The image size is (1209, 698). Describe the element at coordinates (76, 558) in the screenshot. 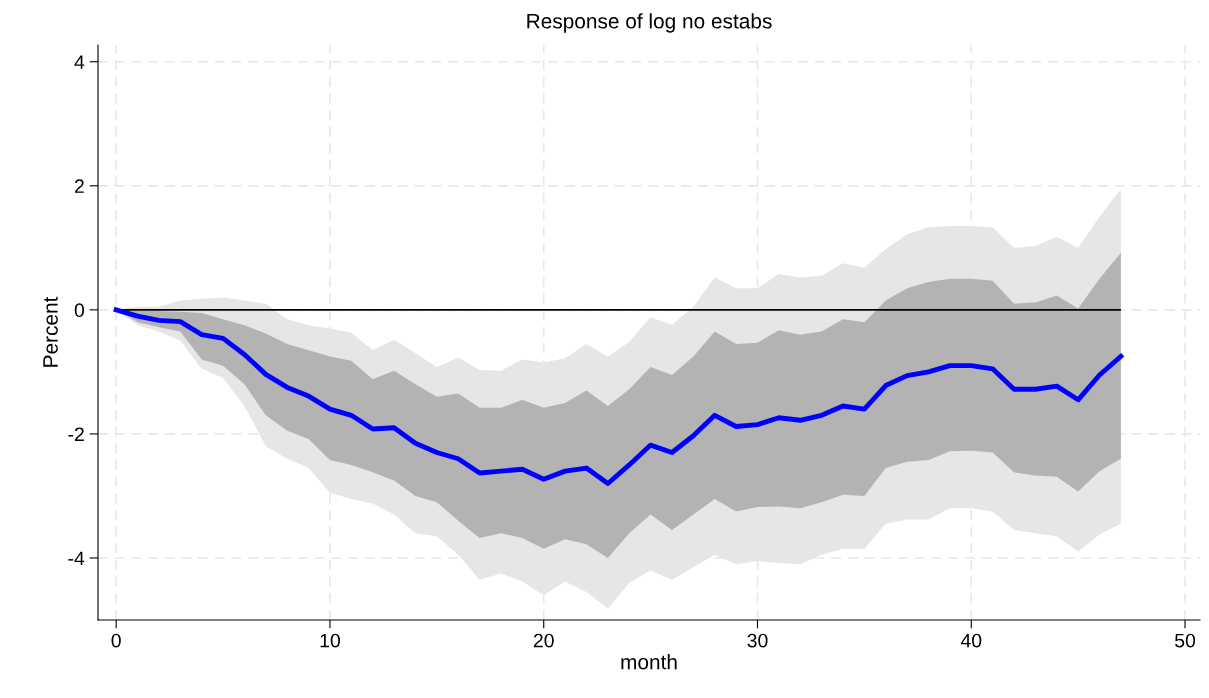

I see `y-tick-label: -4` at that location.